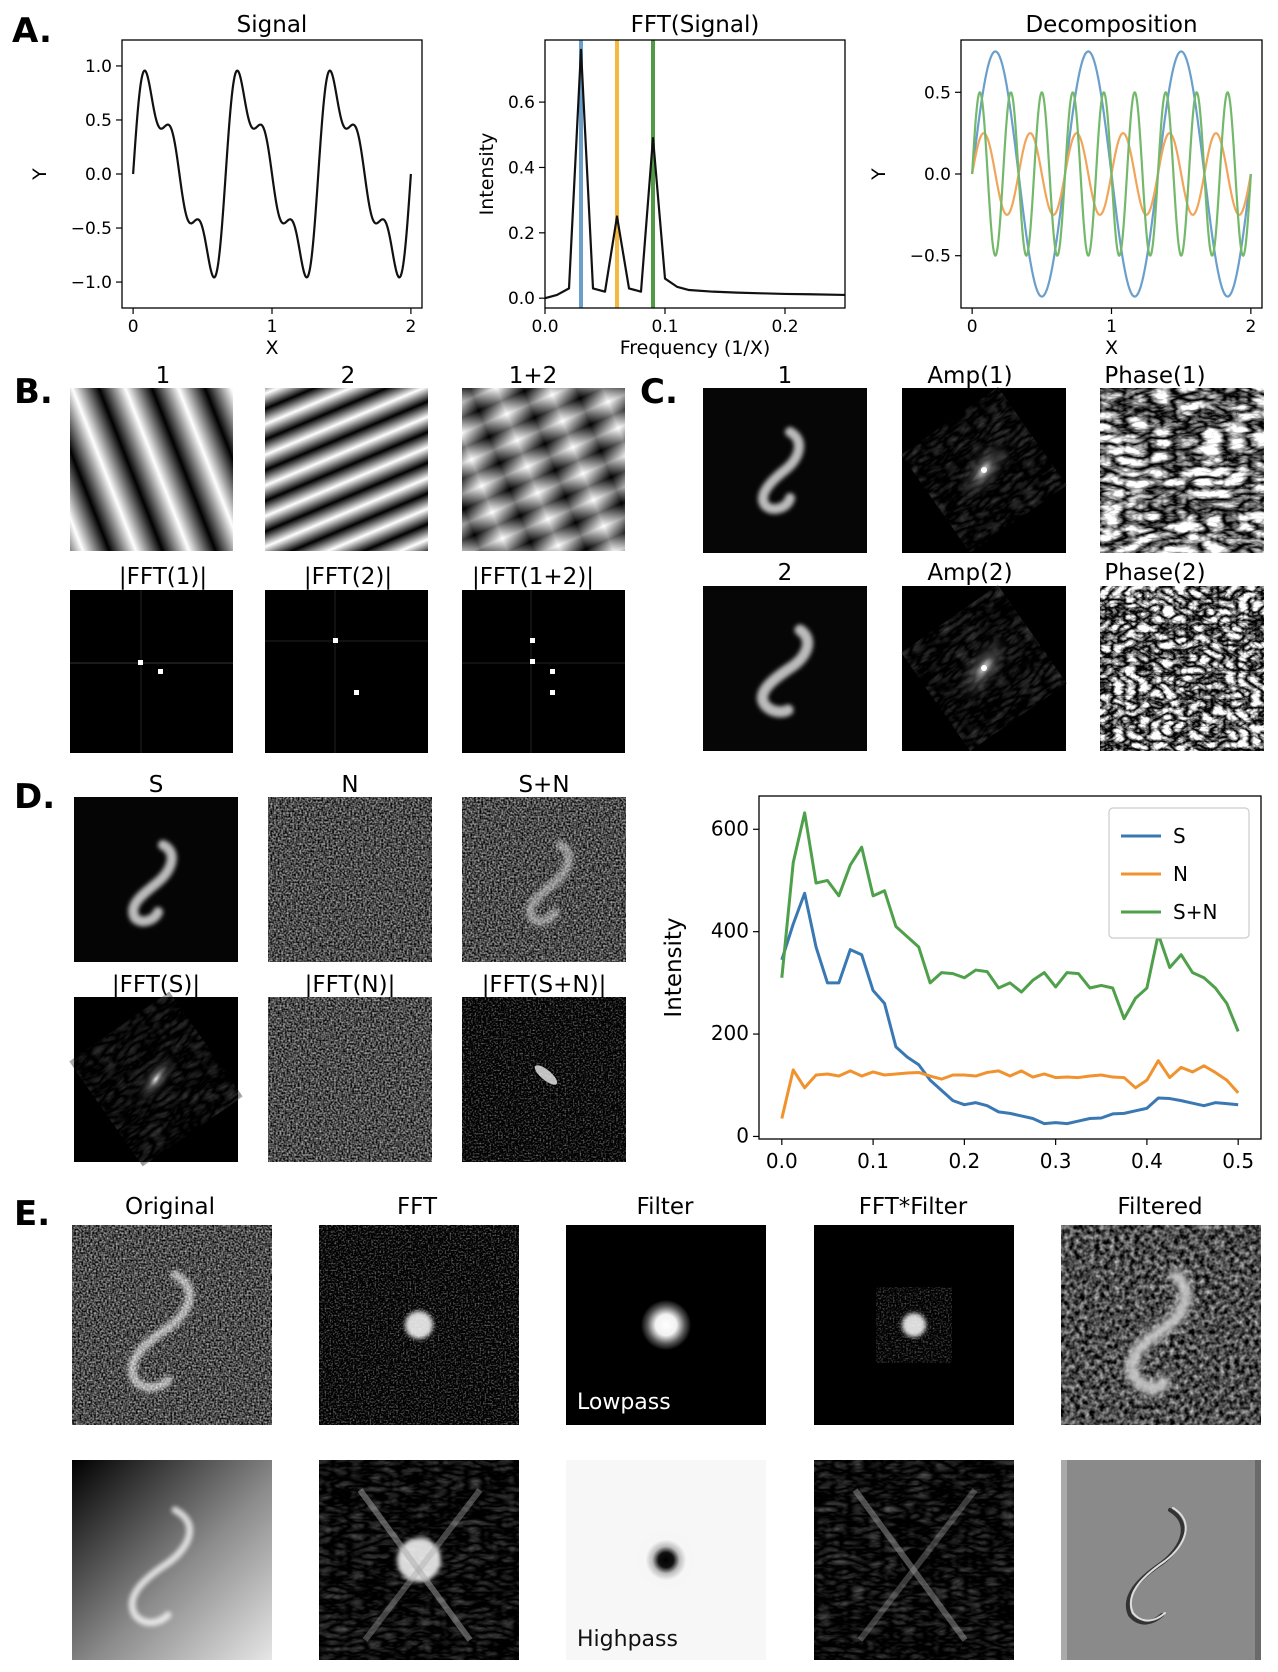 This screenshot has width=1278, height=1672. What do you see at coordinates (627, 1639) in the screenshot?
I see `highpass-label: Highpass` at bounding box center [627, 1639].